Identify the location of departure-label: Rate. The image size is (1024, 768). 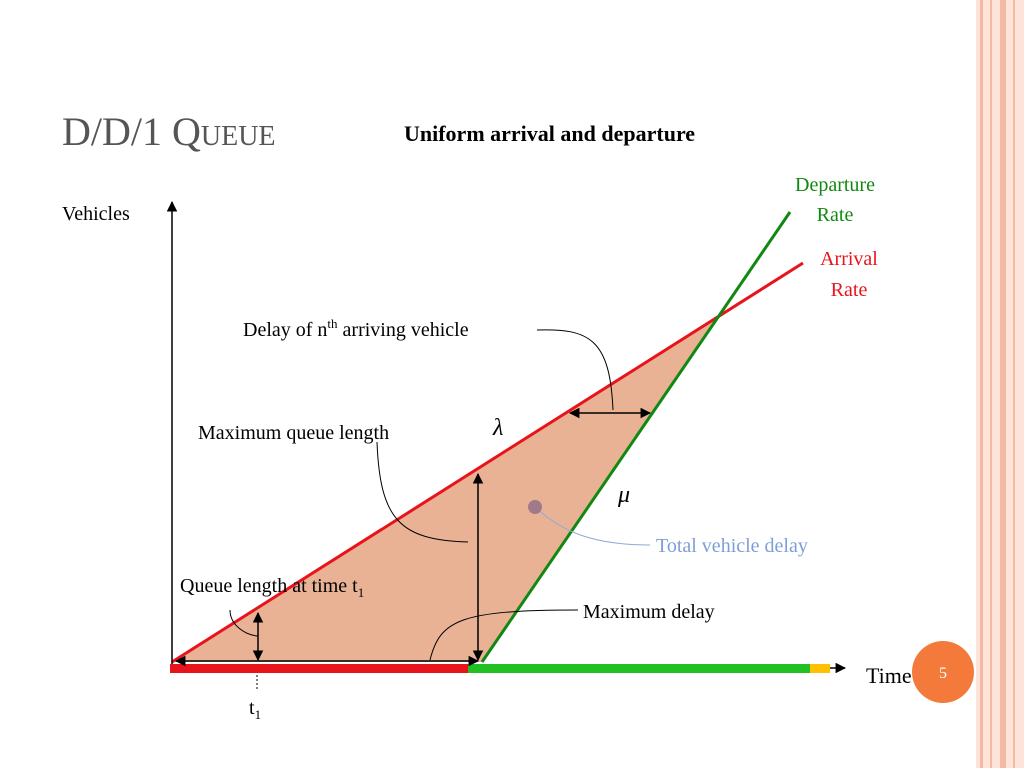
(835, 215).